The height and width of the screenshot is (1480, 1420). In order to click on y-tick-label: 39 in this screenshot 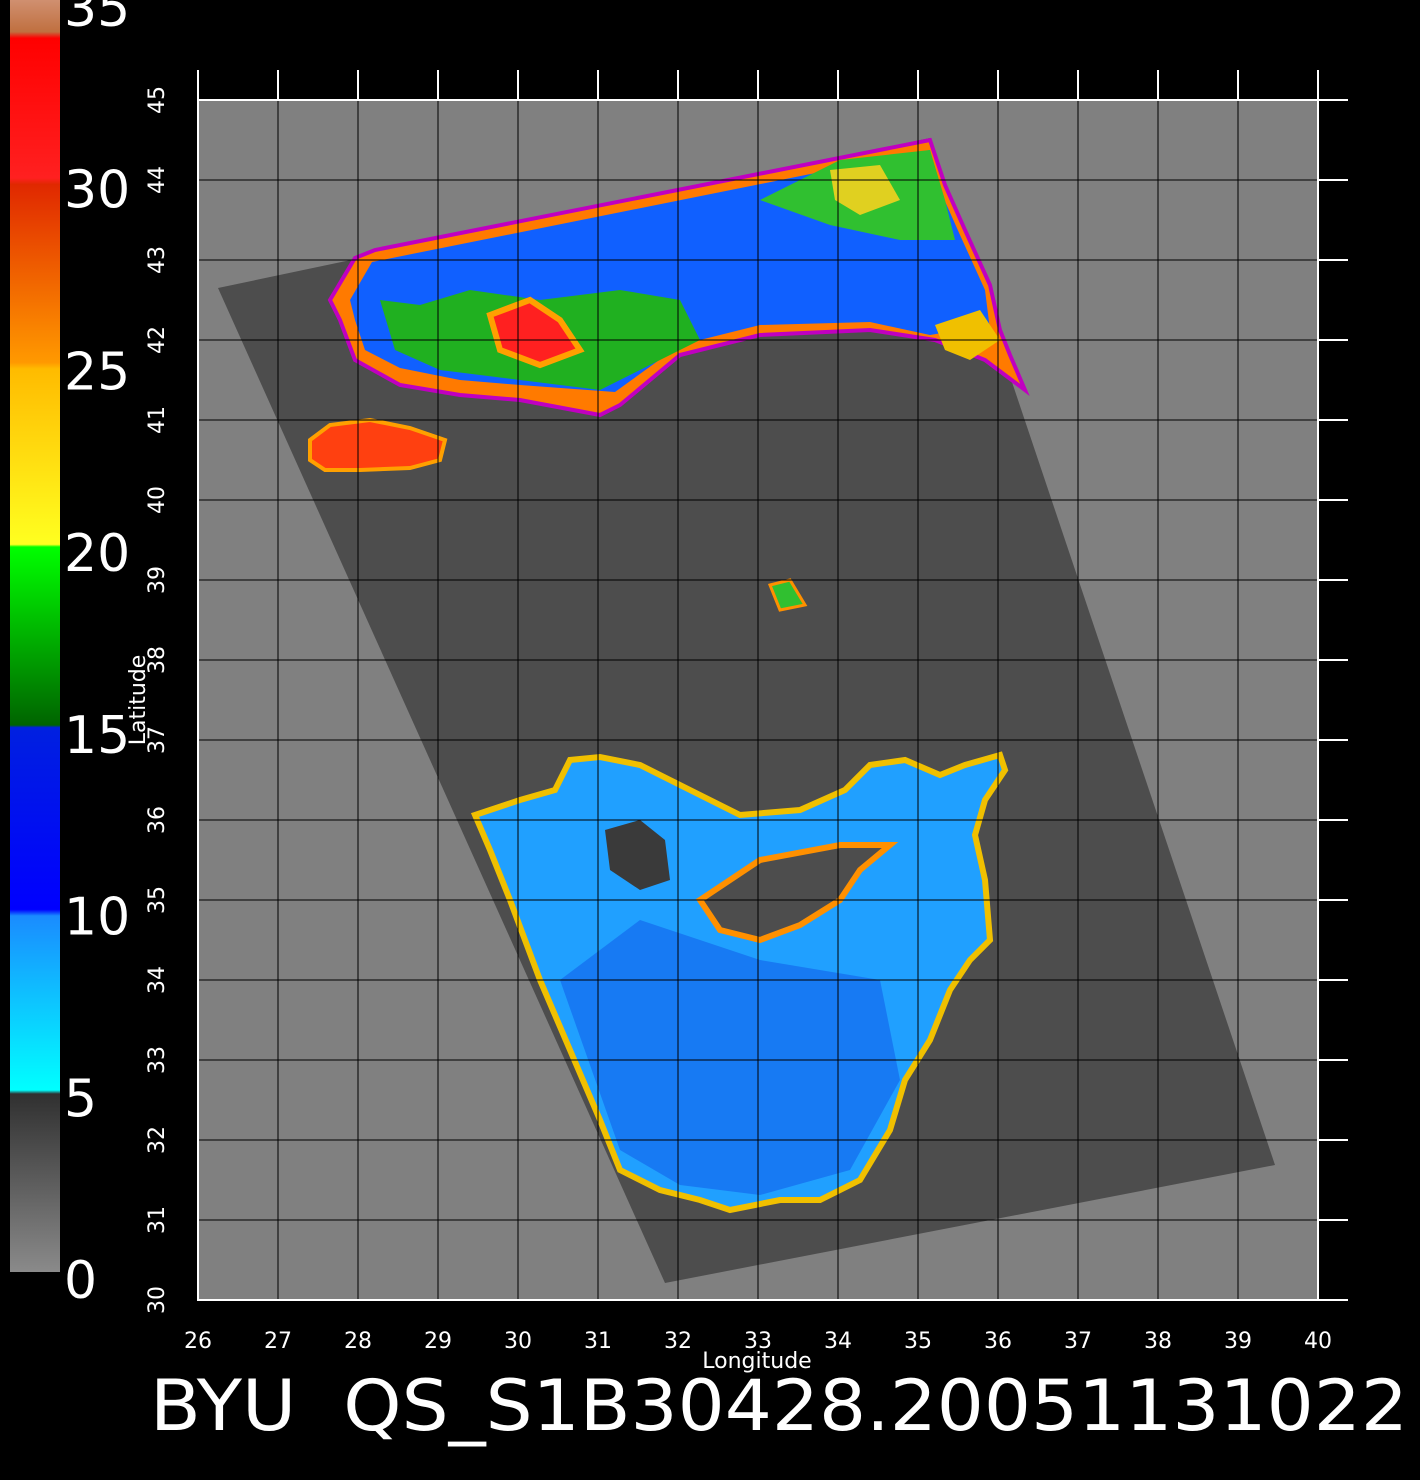, I will do `click(157, 580)`.